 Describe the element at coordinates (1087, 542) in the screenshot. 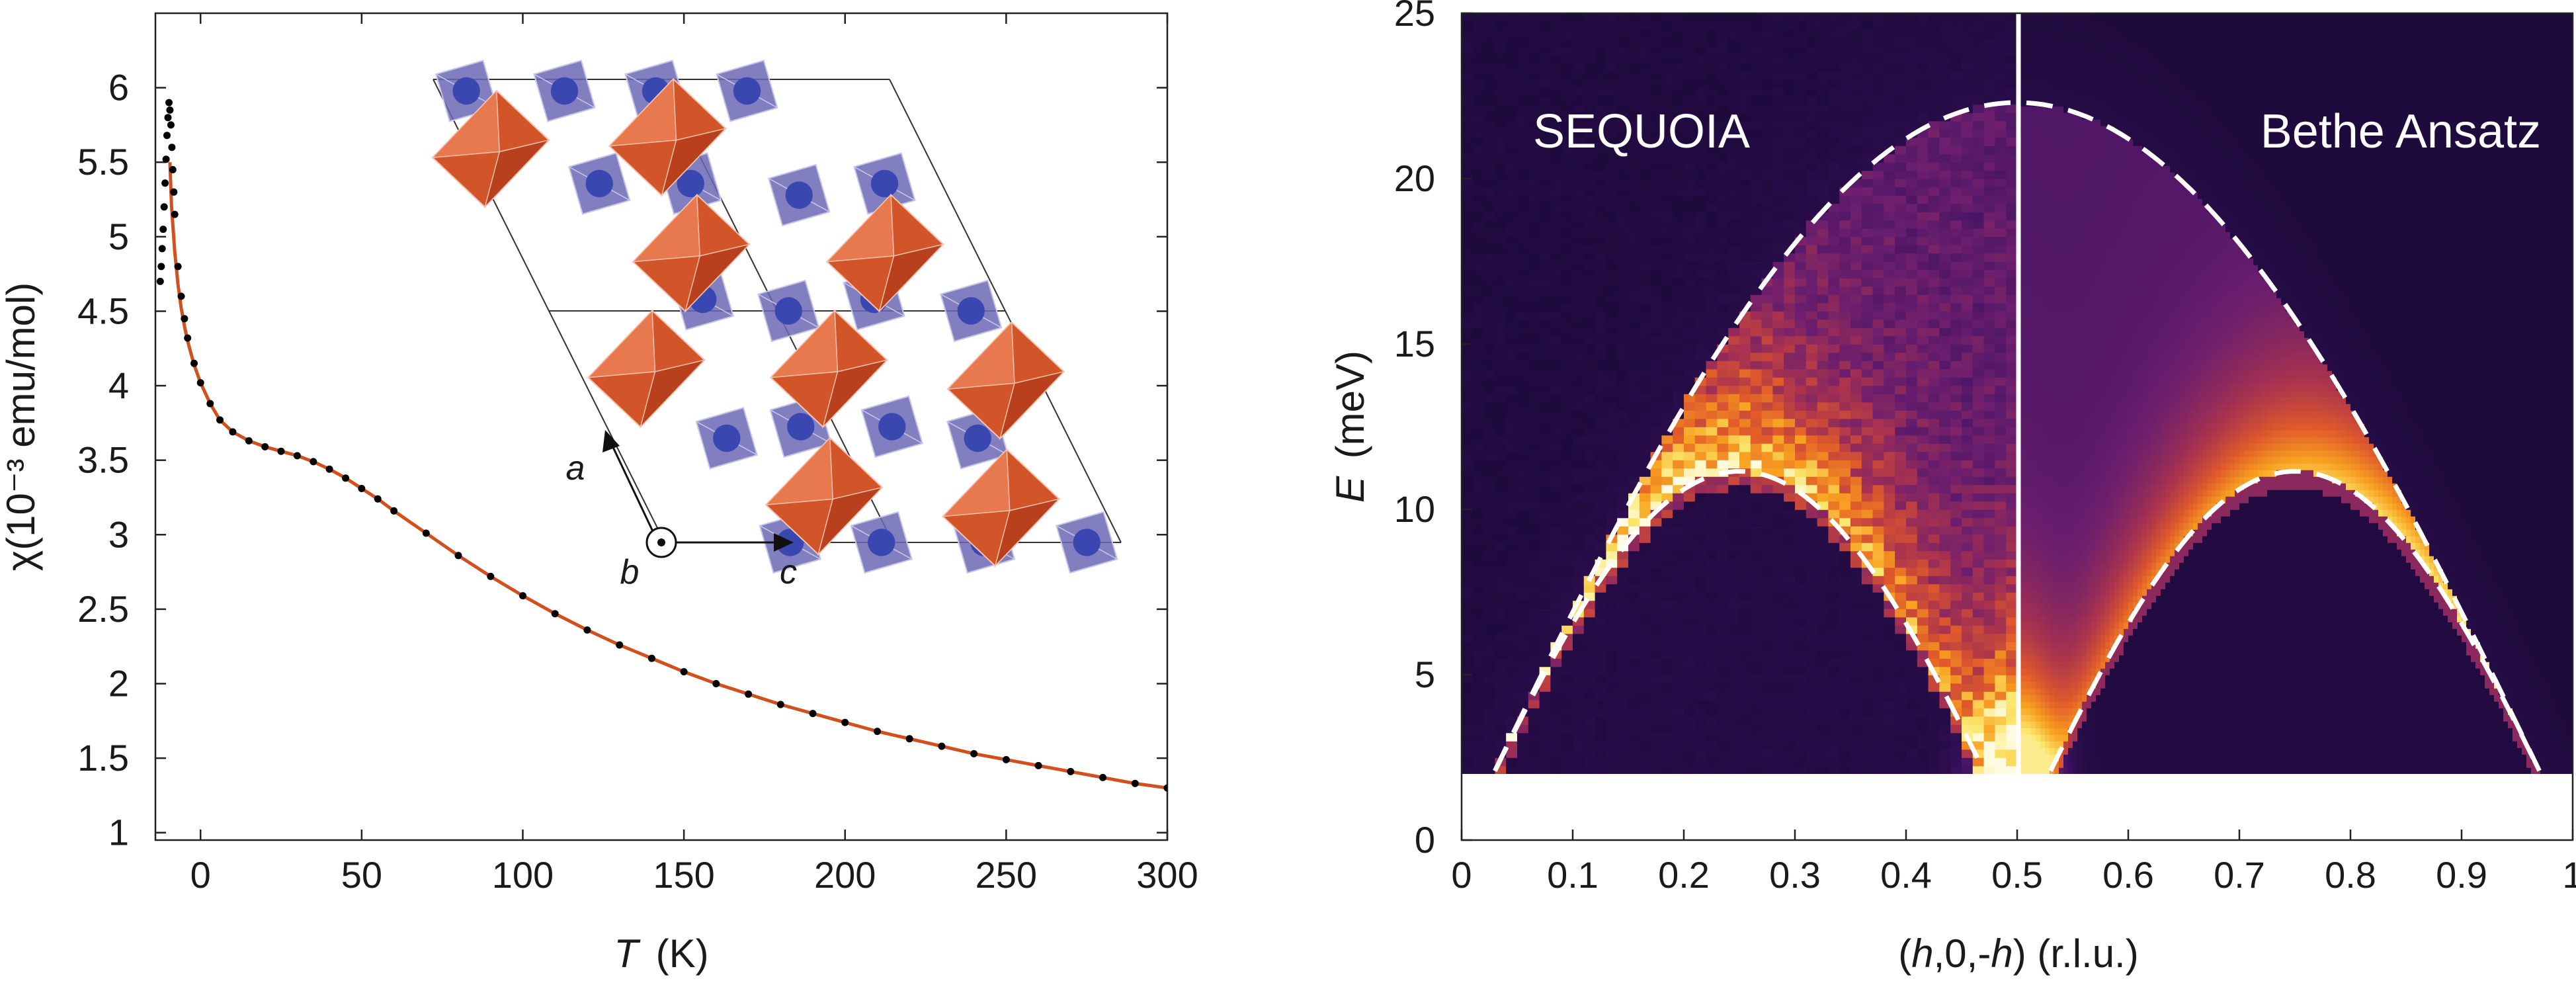

I see `tetrahedron-site` at that location.